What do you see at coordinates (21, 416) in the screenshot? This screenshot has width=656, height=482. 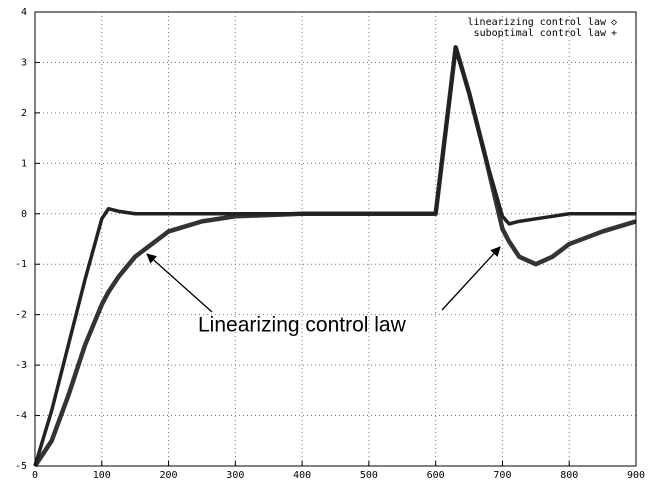 I see `y-tick-label: -4` at bounding box center [21, 416].